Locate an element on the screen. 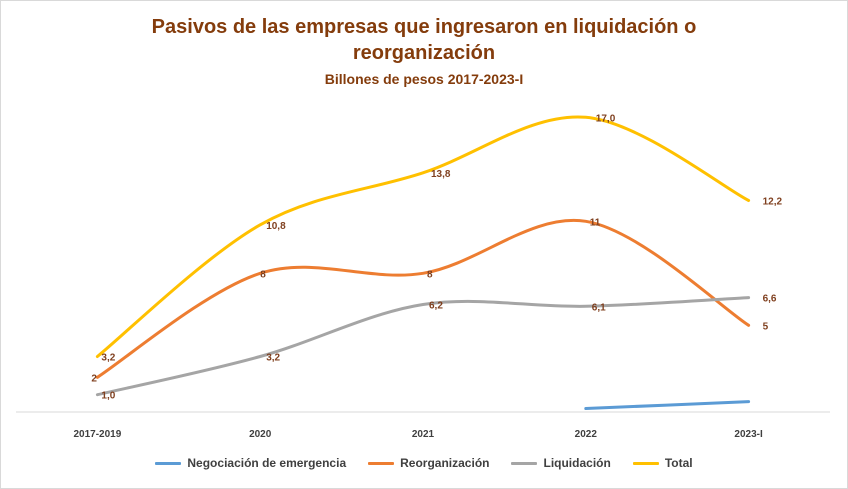 Image resolution: width=848 pixels, height=489 pixels. legend-item-reorganizacion: Reorganización is located at coordinates (428, 463).